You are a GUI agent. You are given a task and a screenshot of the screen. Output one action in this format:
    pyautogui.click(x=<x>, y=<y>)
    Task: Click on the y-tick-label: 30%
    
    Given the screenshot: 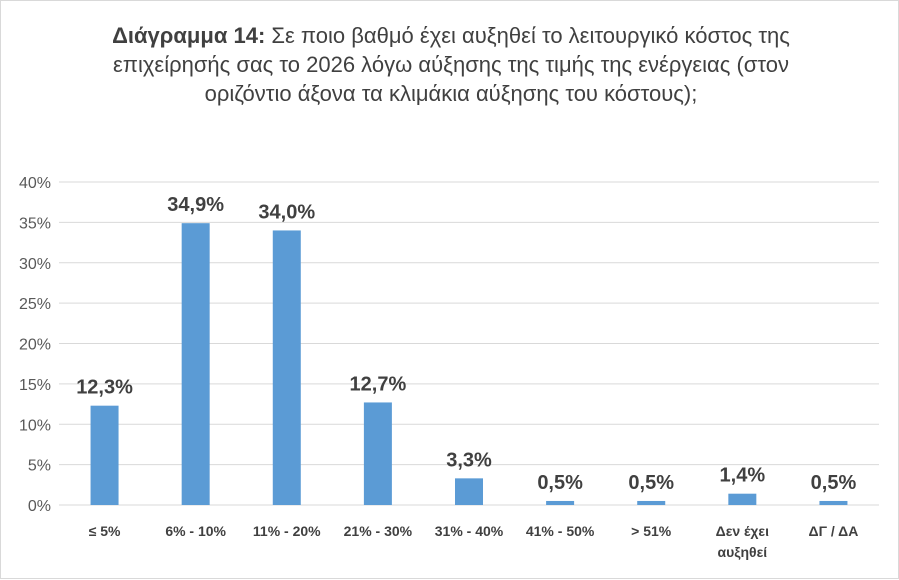 What is the action you would take?
    pyautogui.click(x=35, y=264)
    